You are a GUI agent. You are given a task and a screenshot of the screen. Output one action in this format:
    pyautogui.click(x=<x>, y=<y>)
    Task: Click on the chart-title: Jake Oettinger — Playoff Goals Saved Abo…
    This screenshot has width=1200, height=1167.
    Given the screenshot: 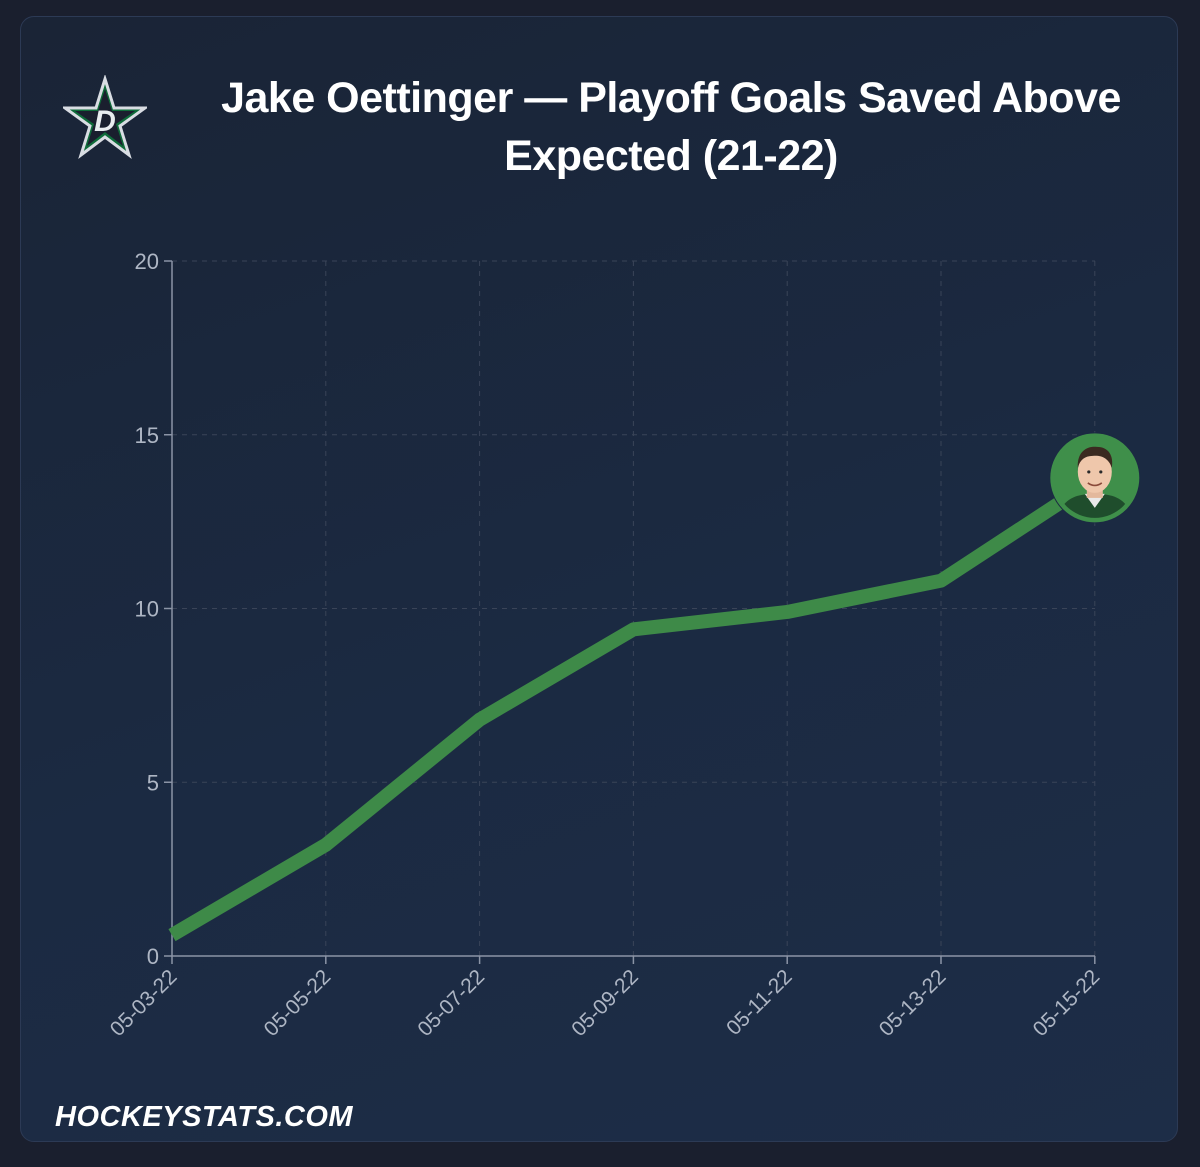 What is the action you would take?
    pyautogui.click(x=671, y=127)
    